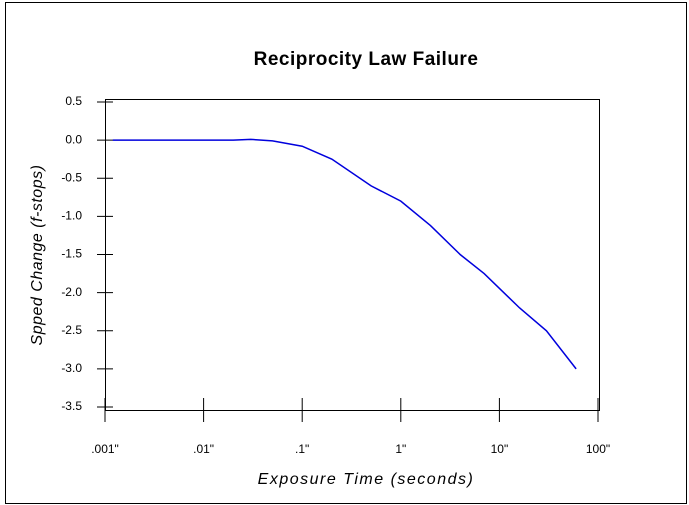 This screenshot has width=689, height=505. What do you see at coordinates (37, 255) in the screenshot?
I see `y-axis-label: Spped Change (f-stops)` at bounding box center [37, 255].